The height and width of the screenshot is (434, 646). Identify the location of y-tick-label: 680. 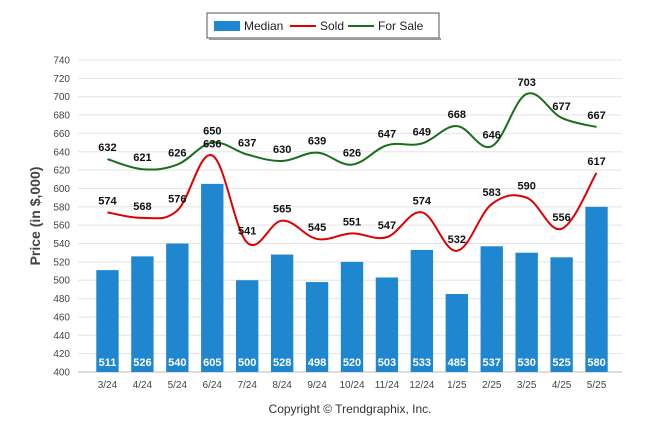
(61, 116).